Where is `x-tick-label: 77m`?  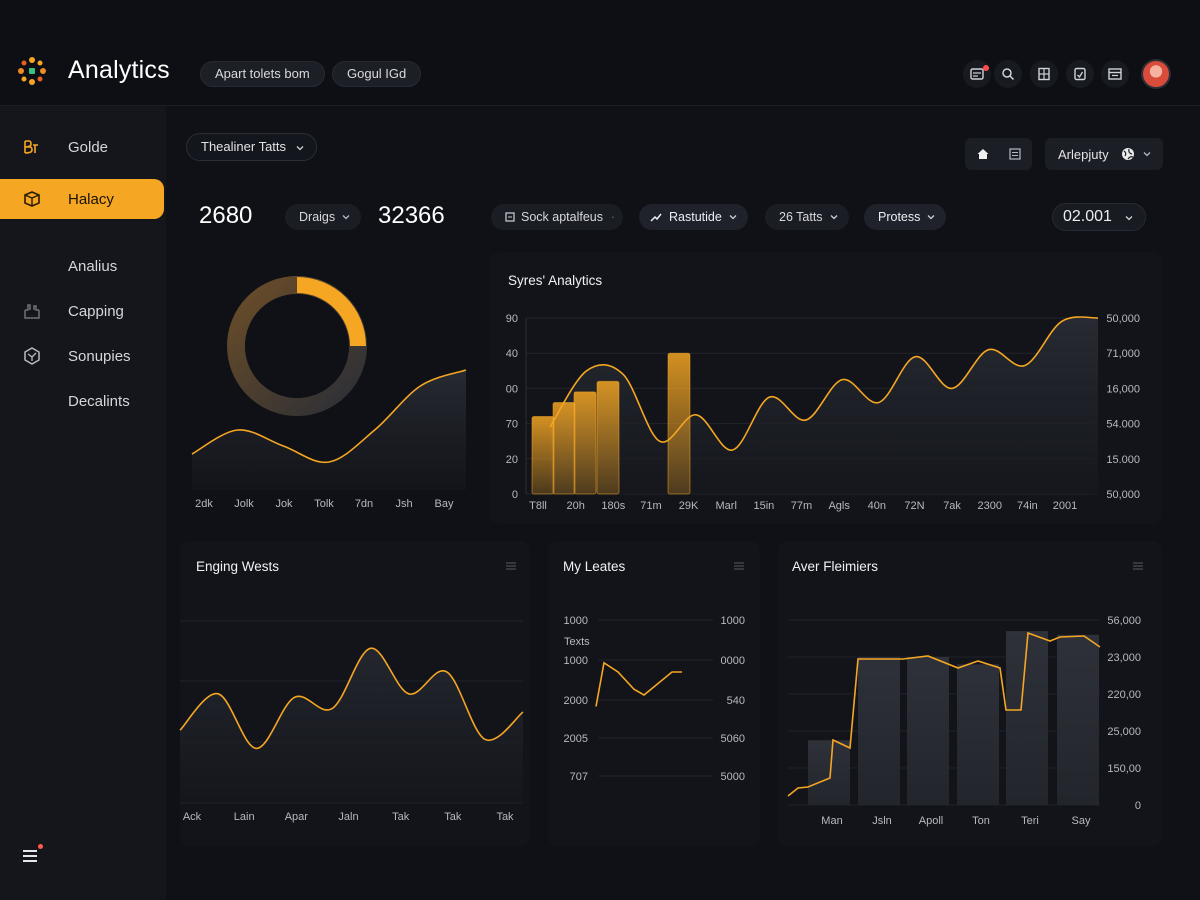 x-tick-label: 77m is located at coordinates (801, 506).